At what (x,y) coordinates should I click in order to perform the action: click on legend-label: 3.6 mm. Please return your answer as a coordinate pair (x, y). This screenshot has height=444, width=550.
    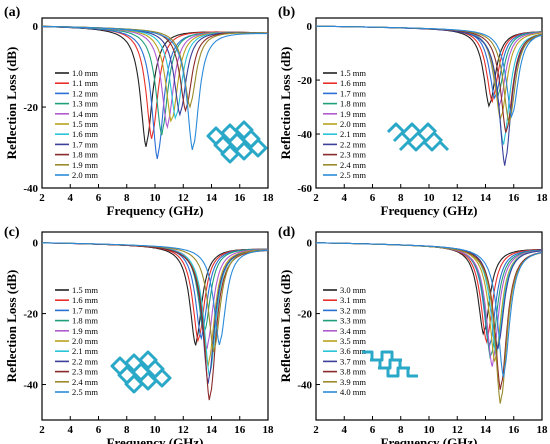
    Looking at the image, I should click on (353, 351).